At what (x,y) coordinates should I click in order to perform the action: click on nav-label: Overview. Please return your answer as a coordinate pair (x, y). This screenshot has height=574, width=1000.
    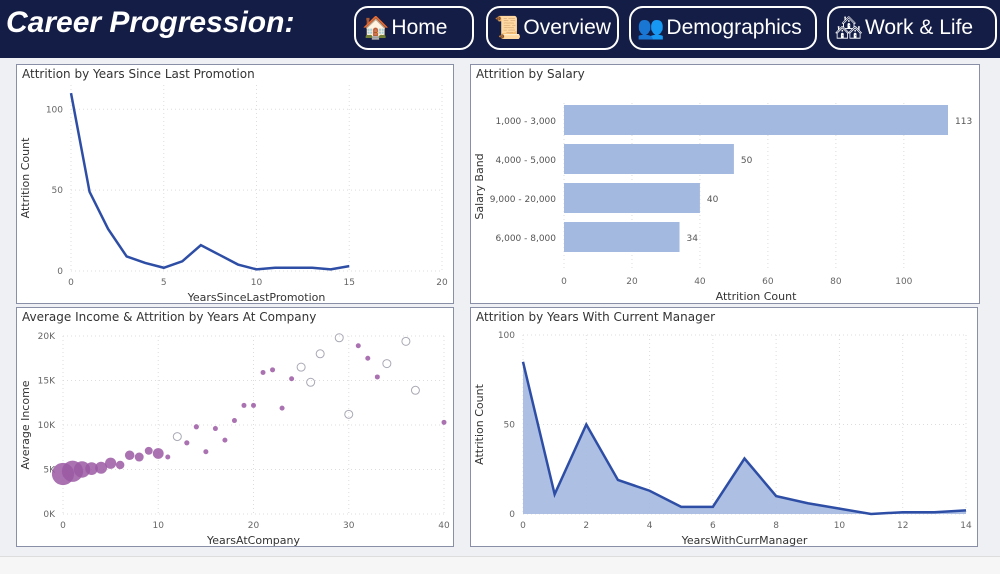
    Looking at the image, I should click on (567, 27).